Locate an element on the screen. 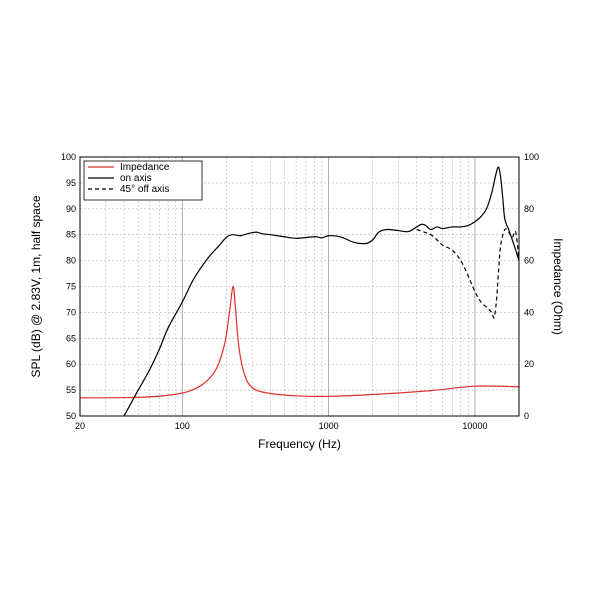 The width and height of the screenshot is (600, 600). y-axis-right-label: Impedance (Ohm) is located at coordinates (558, 286).